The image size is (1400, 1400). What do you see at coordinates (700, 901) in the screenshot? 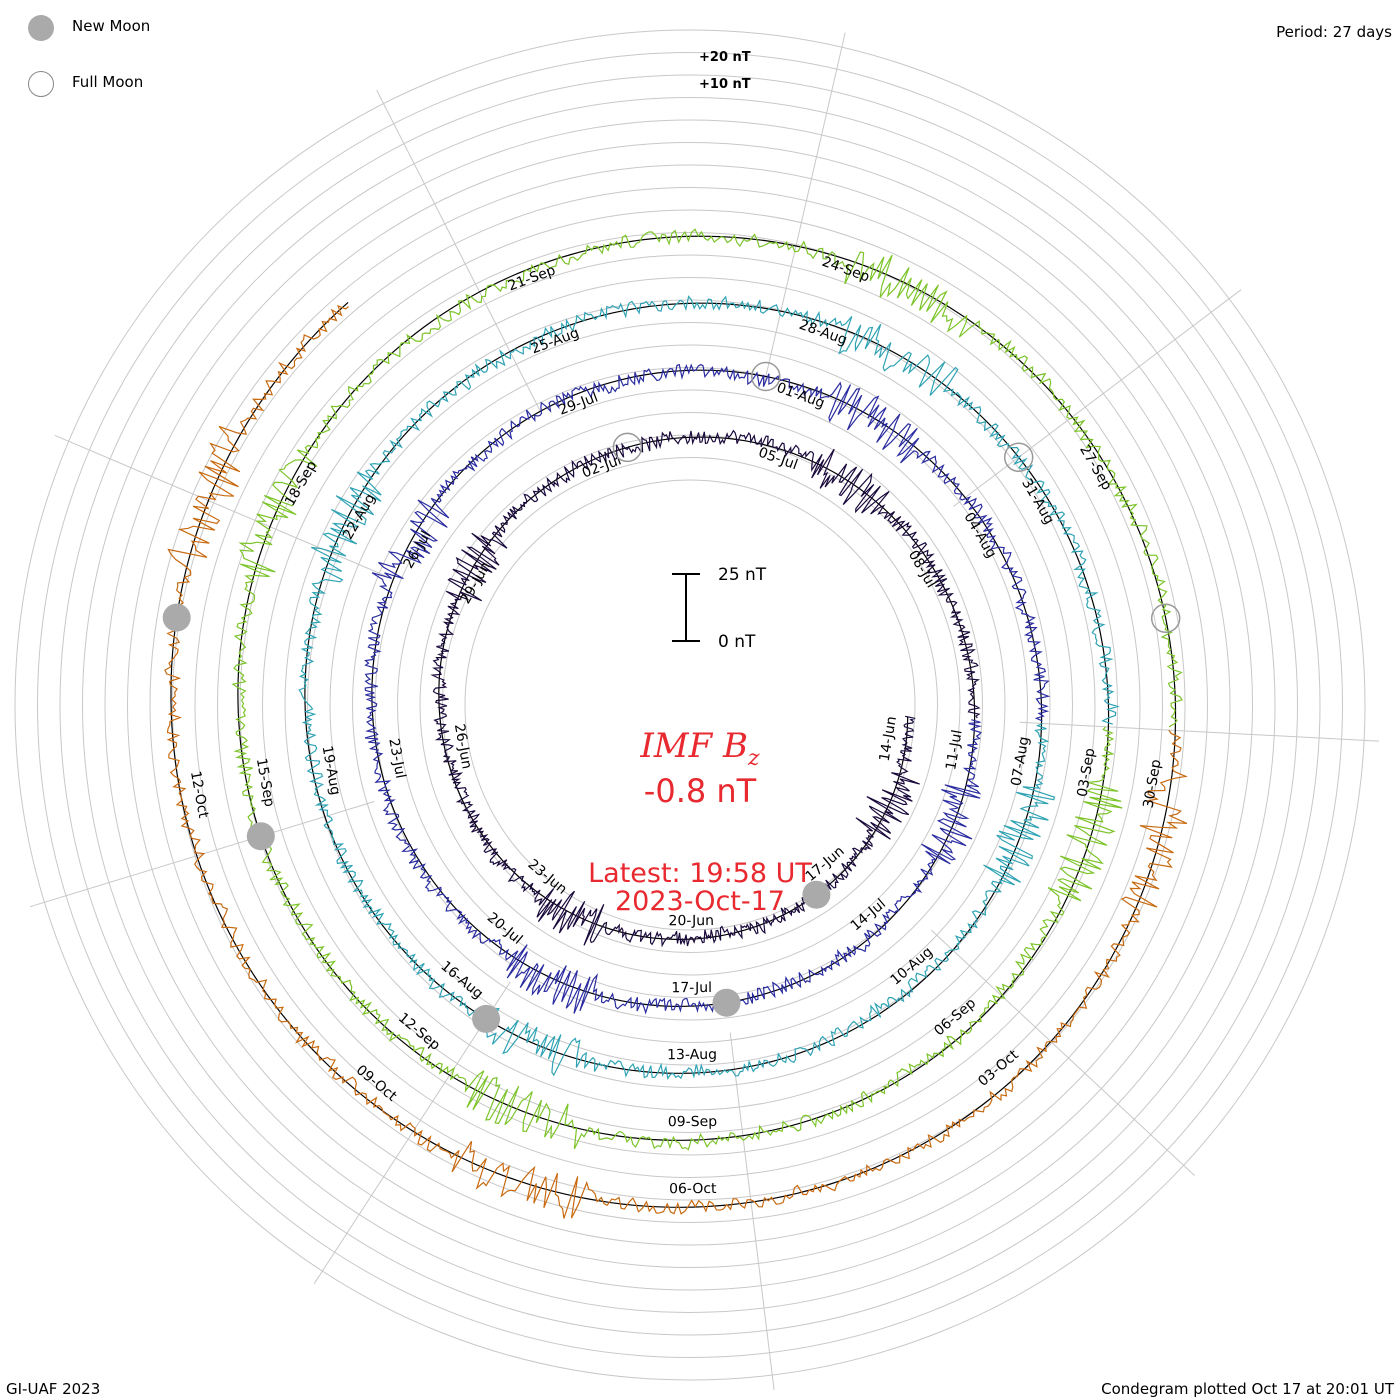
I see `latest-date: 2023-Oct-17` at bounding box center [700, 901].